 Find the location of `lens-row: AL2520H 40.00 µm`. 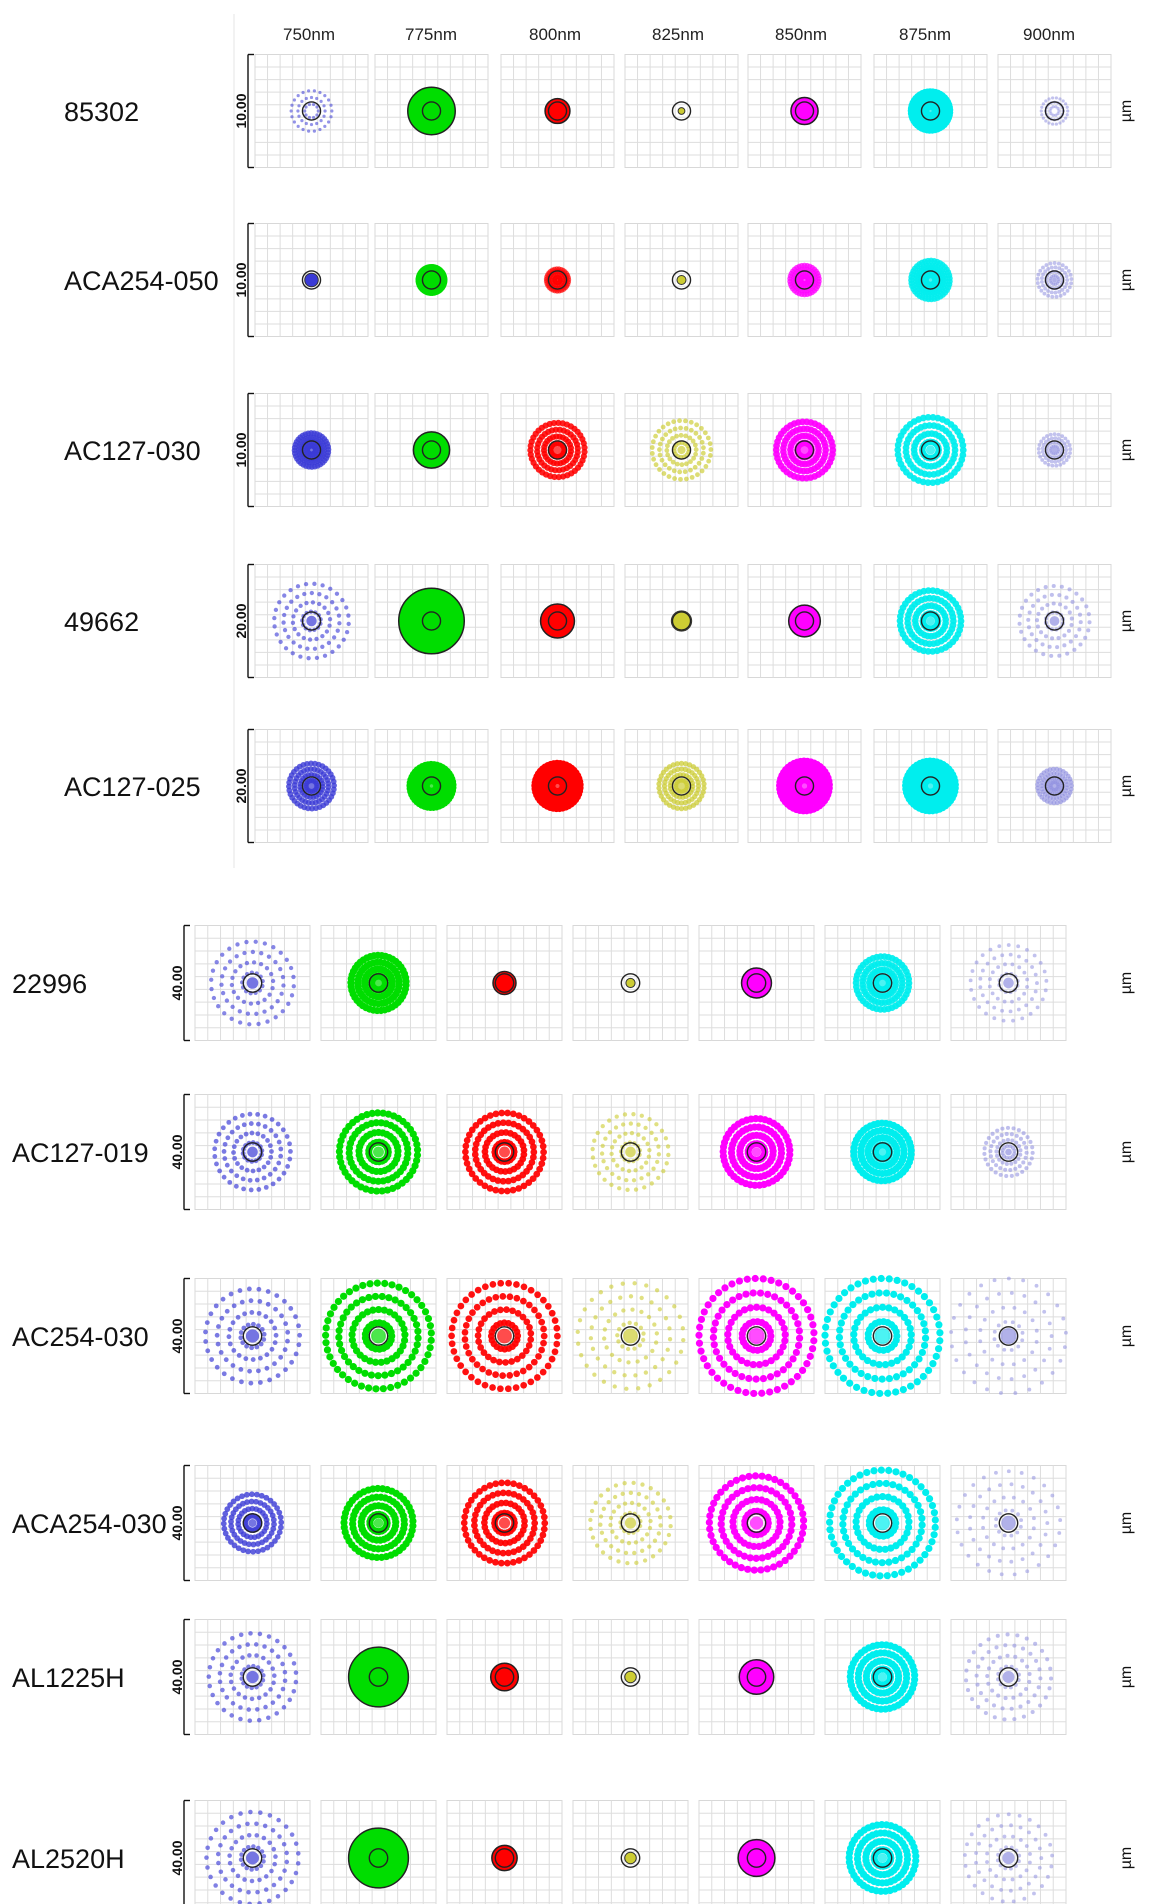

lens-row: AL2520H 40.00 µm is located at coordinates (573, 1851).